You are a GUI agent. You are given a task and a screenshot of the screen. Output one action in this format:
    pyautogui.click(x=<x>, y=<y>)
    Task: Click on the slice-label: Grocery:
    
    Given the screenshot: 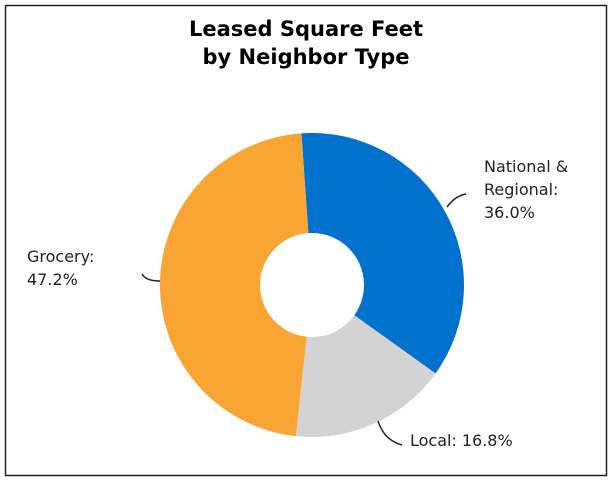 What is the action you would take?
    pyautogui.click(x=60, y=256)
    